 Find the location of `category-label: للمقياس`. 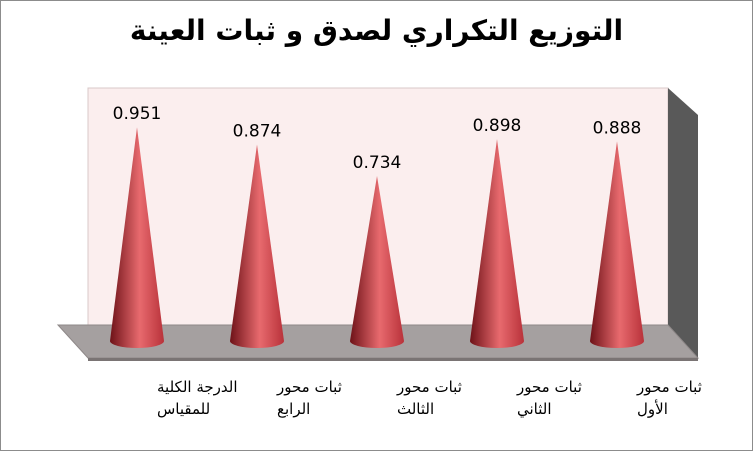

category-label: للمقياس is located at coordinates (183, 409).